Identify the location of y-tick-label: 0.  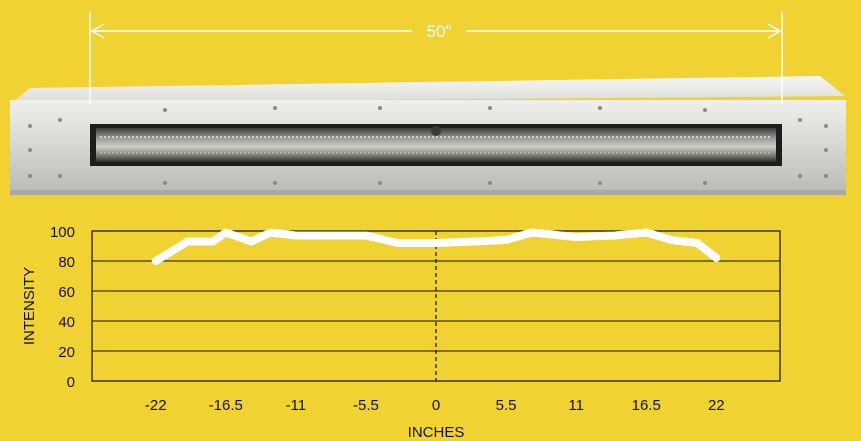
(71, 382).